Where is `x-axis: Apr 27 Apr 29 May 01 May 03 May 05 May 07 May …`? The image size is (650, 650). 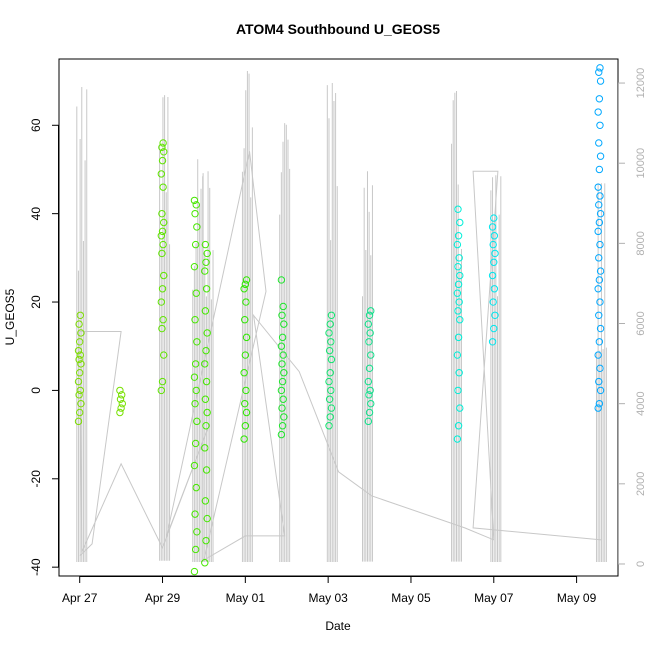
x-axis: Apr 27 Apr 29 May 01 May 03 May 05 May 07 May … is located at coordinates (329, 590).